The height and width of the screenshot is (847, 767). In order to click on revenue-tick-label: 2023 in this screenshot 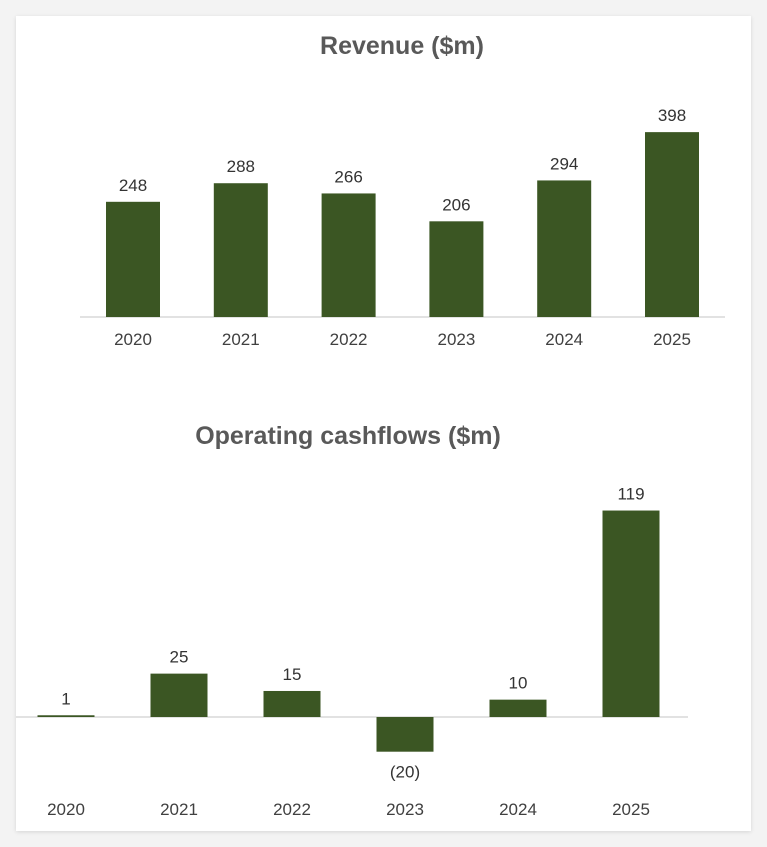, I will do `click(456, 339)`.